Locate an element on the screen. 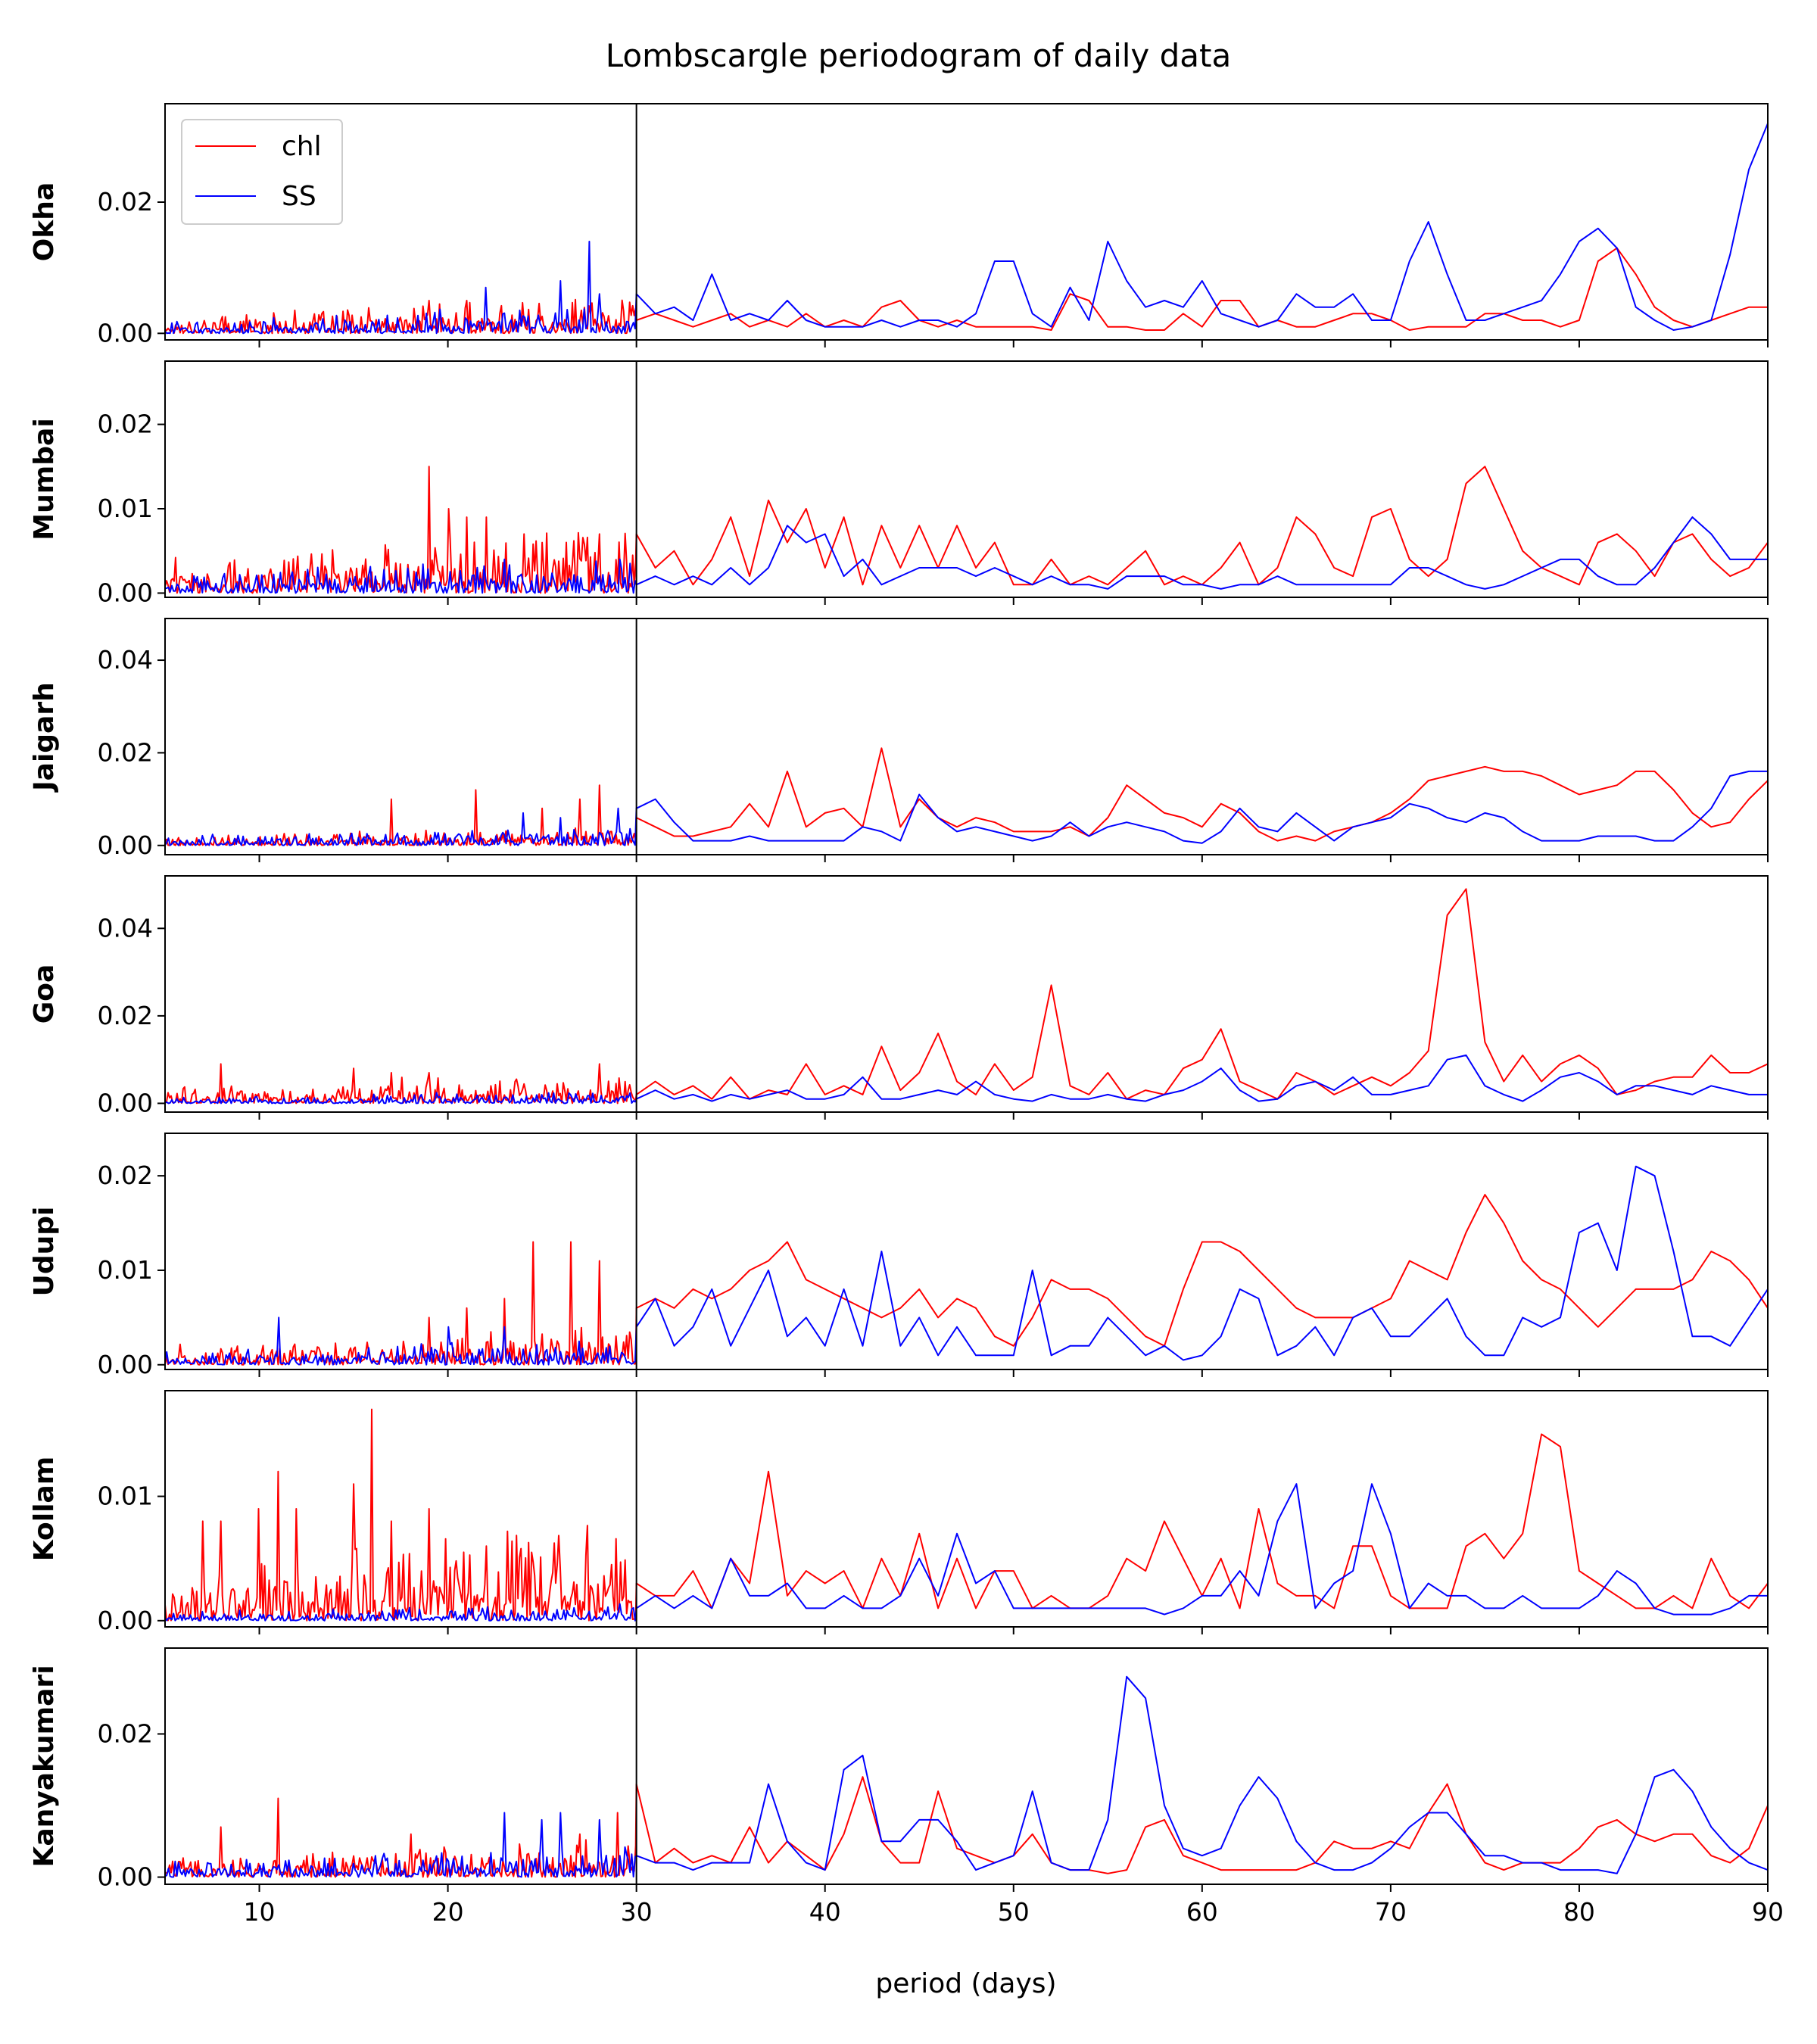 The image size is (1817, 2044). panel-jaigarh: 0.00 0.02 0.04 Jaigarh is located at coordinates (899, 740).